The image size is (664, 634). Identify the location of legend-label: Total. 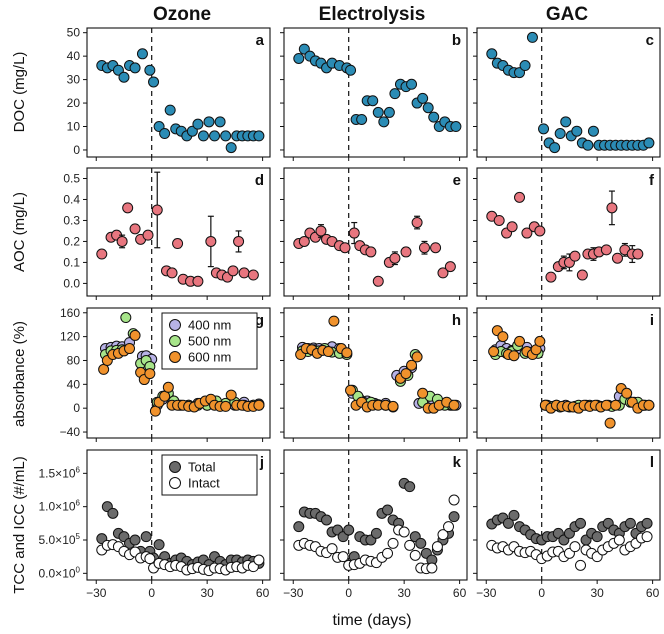
(202, 467).